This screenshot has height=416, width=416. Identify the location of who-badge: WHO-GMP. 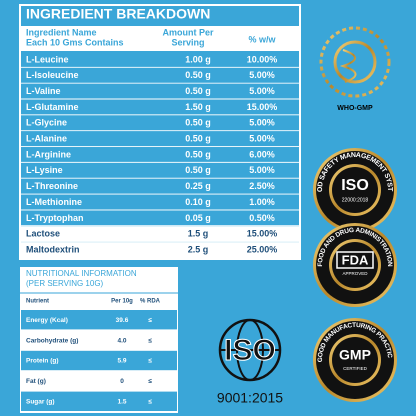
(355, 69).